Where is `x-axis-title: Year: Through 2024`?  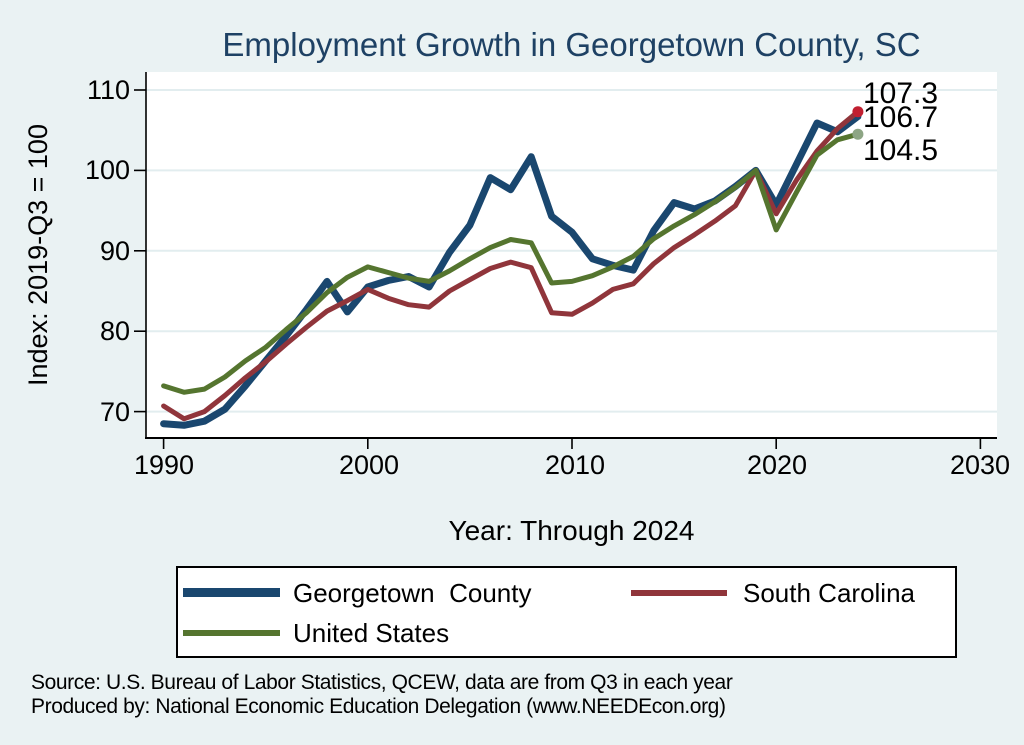 x-axis-title: Year: Through 2024 is located at coordinates (571, 530).